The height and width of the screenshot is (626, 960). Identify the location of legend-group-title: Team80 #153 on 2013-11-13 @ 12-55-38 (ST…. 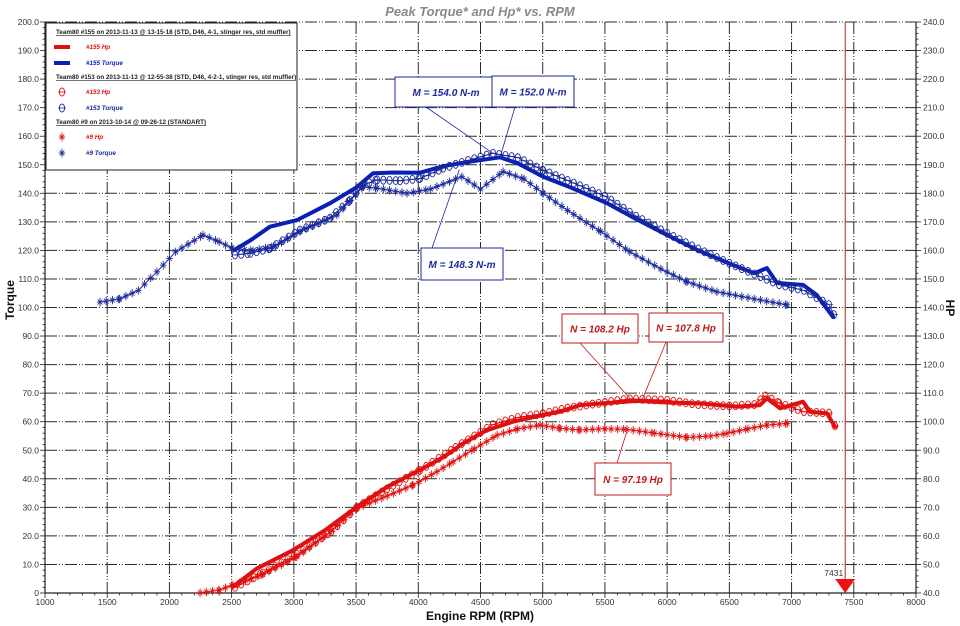
(176, 77).